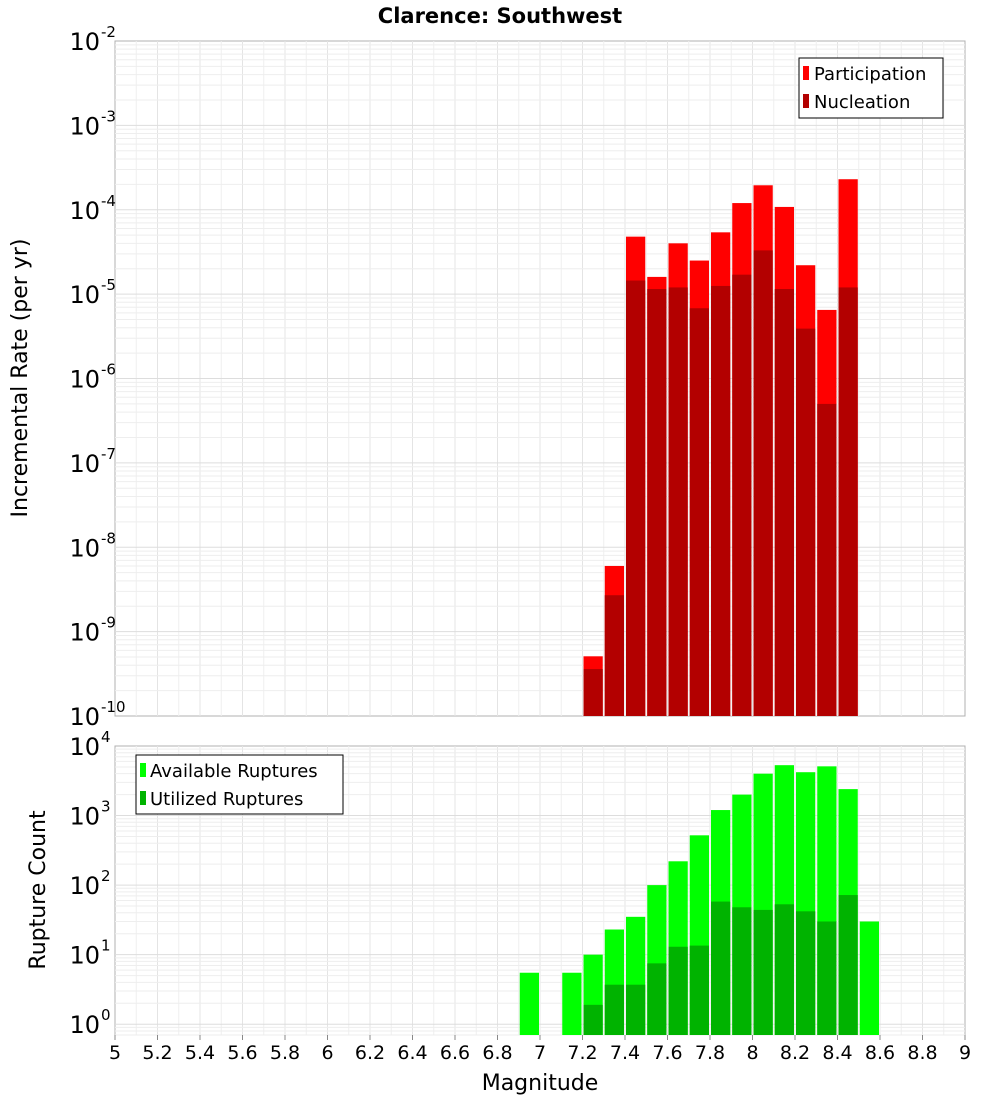 This screenshot has height=1100, width=1000. Describe the element at coordinates (108, 623) in the screenshot. I see `y-tick-exponent: -9` at that location.